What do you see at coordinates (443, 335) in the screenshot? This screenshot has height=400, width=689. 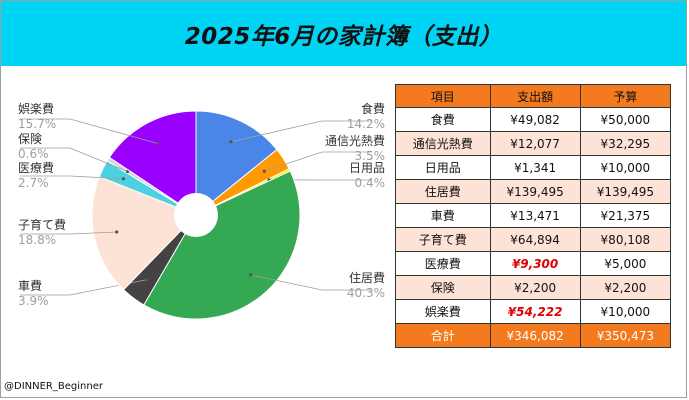 I see `total-label: 合計` at bounding box center [443, 335].